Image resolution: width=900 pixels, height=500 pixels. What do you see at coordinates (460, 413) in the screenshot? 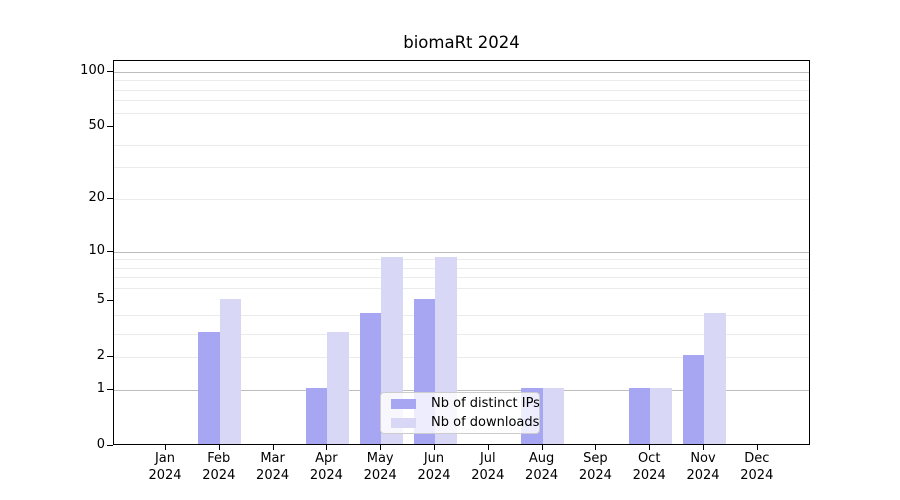
I see `legend: Nb of distinct IPs Nb of downloads` at bounding box center [460, 413].